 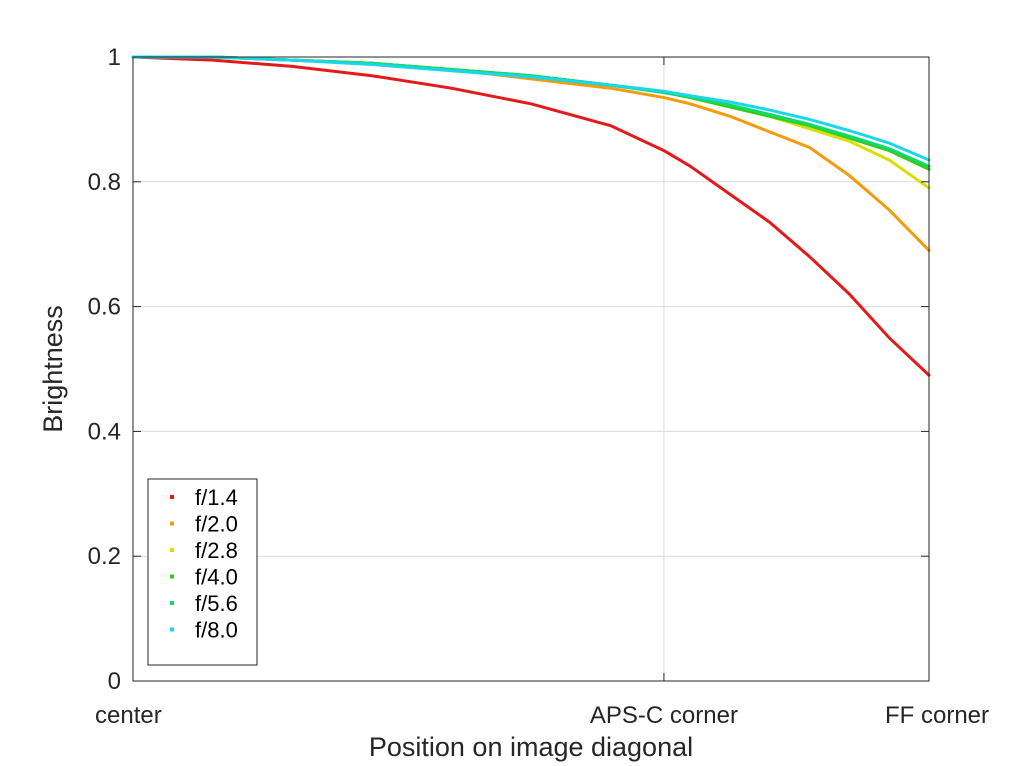 What do you see at coordinates (664, 715) in the screenshot?
I see `x-tick-label: APS-C corner` at bounding box center [664, 715].